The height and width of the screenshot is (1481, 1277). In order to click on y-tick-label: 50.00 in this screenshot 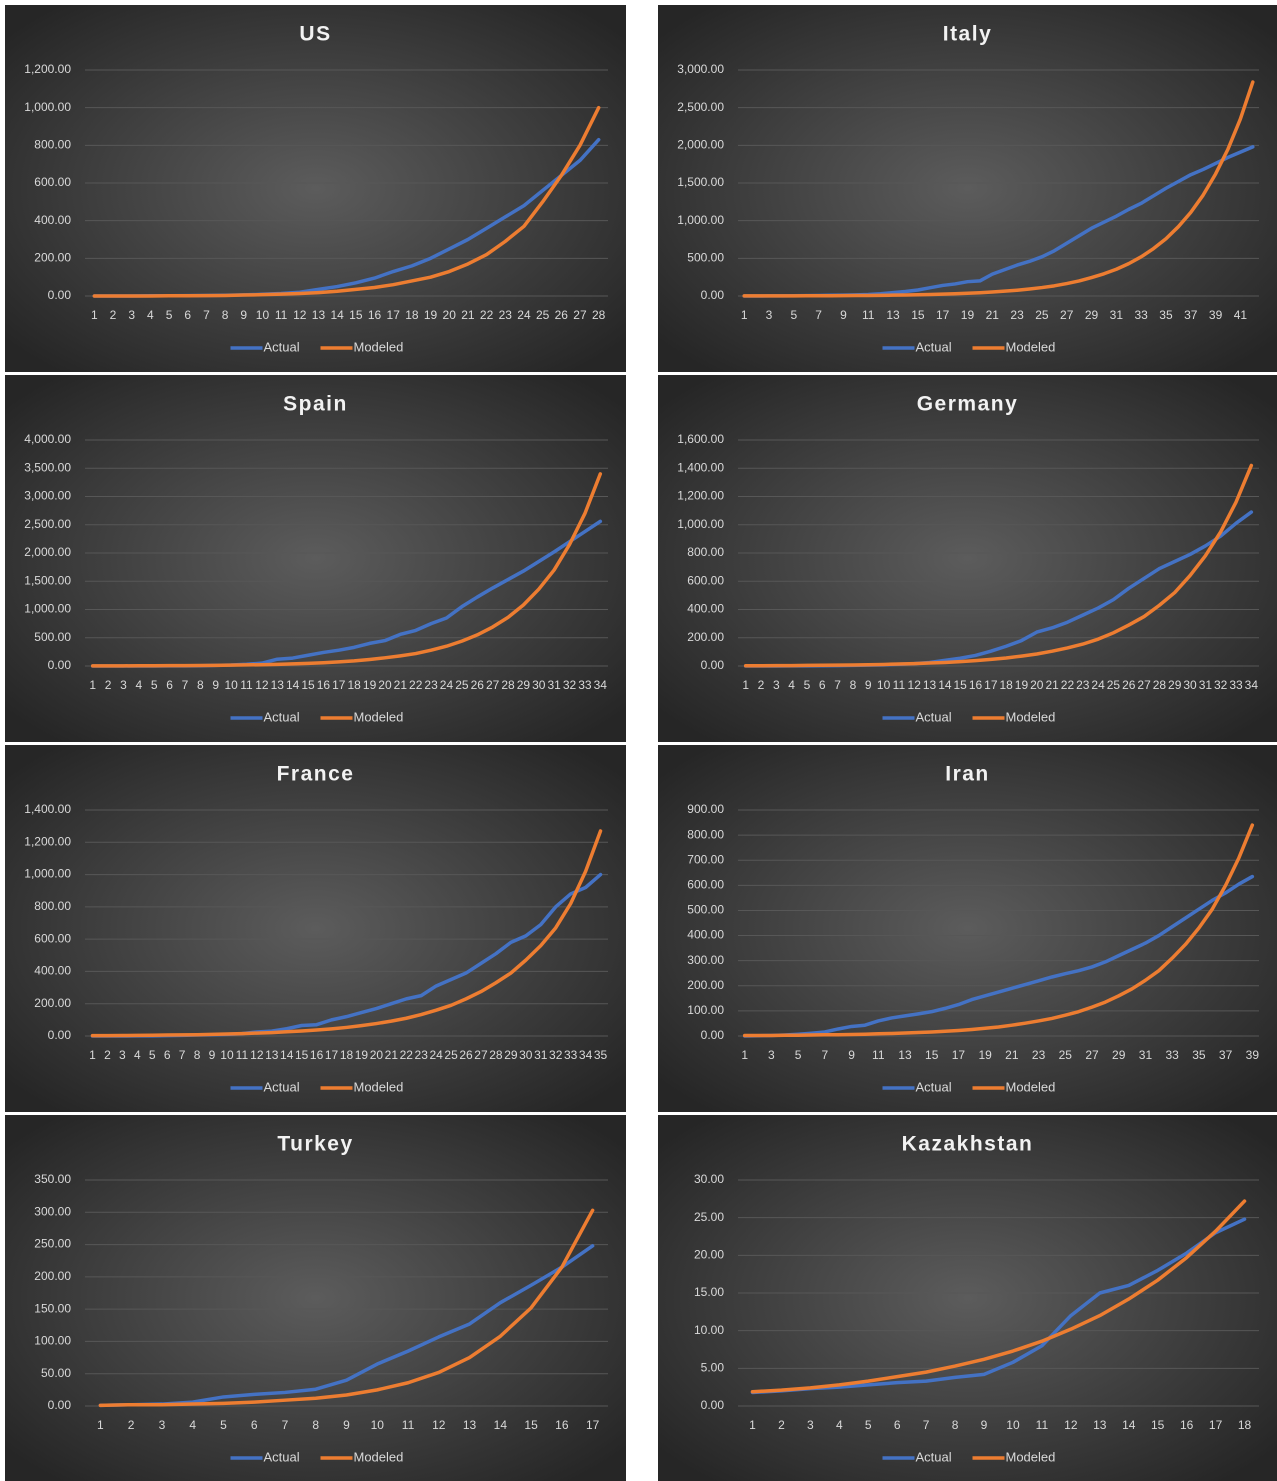, I will do `click(56, 1373)`.